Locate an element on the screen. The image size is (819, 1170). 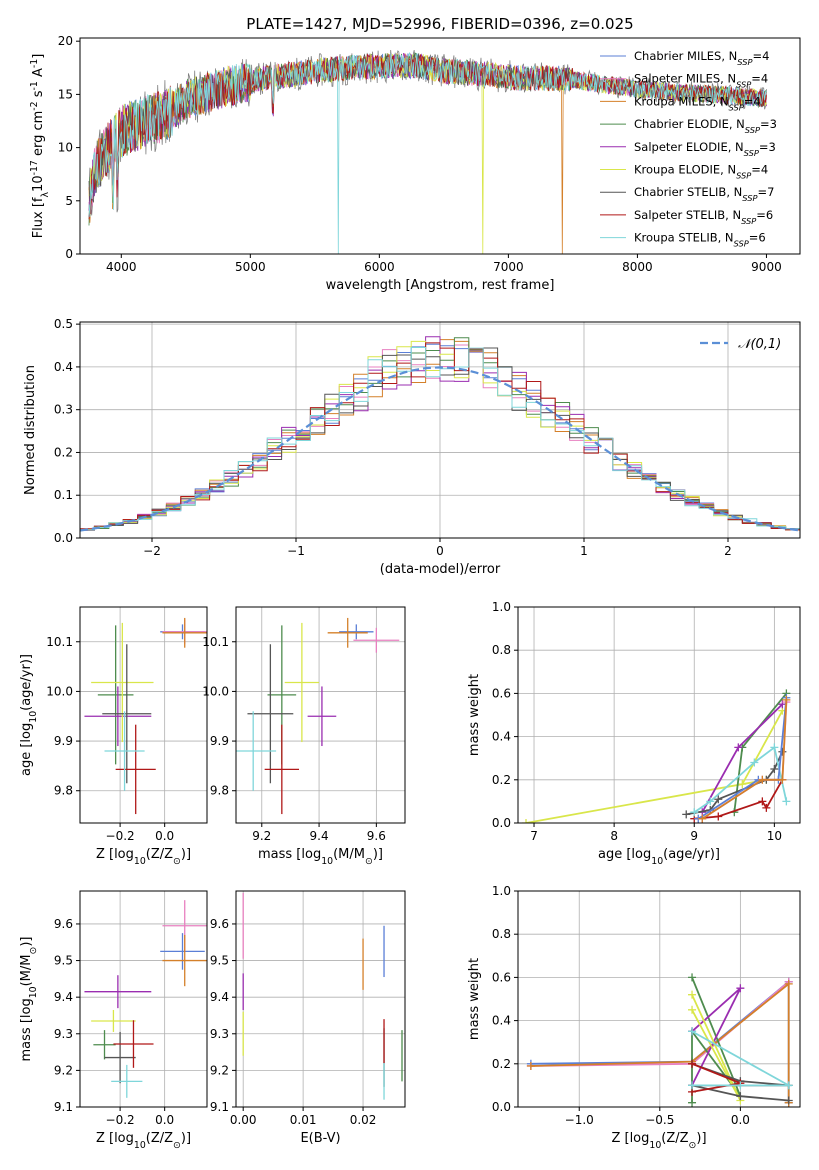
y-tick-label: 0.0 is located at coordinates (501, 1107).